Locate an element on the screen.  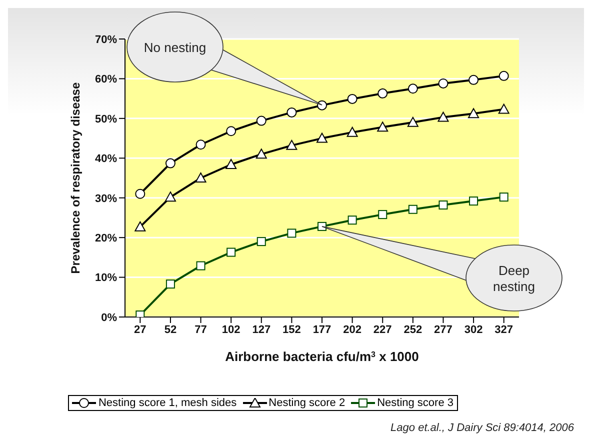
x-tick-label: 177 is located at coordinates (322, 330).